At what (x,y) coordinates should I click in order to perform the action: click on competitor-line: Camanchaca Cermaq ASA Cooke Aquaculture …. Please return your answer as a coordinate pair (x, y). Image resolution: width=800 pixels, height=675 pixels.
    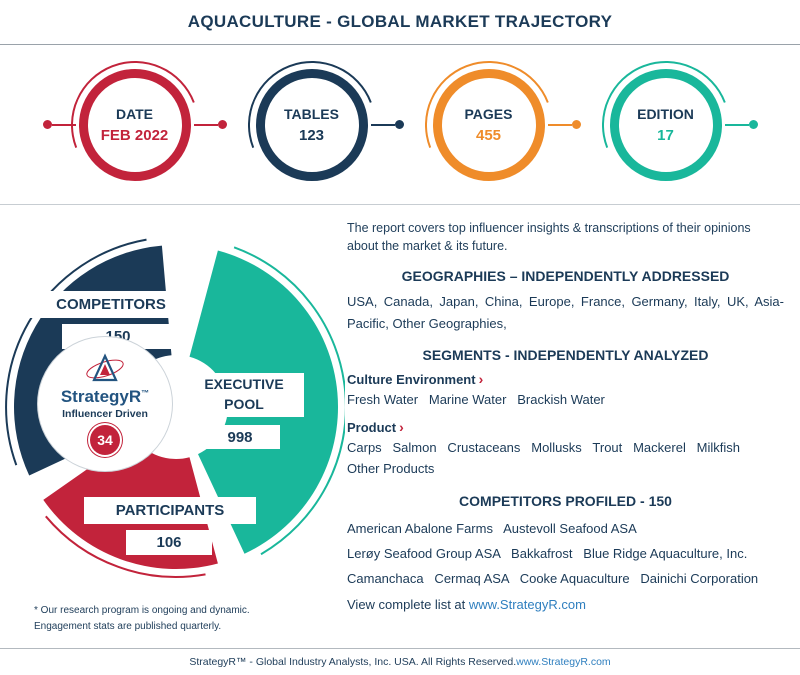
    Looking at the image, I should click on (553, 579).